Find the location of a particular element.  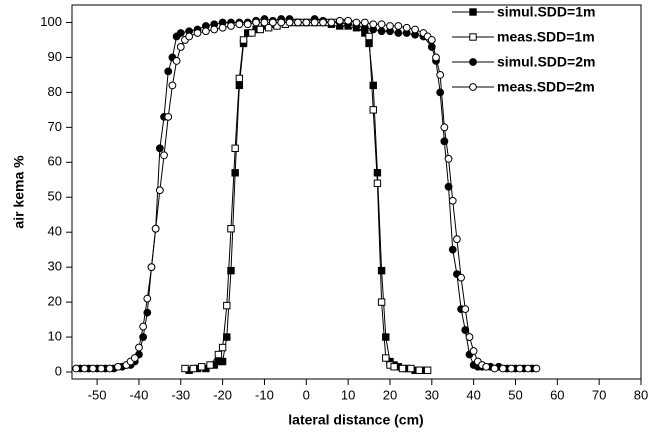

x-tick-label: 40 is located at coordinates (473, 394).